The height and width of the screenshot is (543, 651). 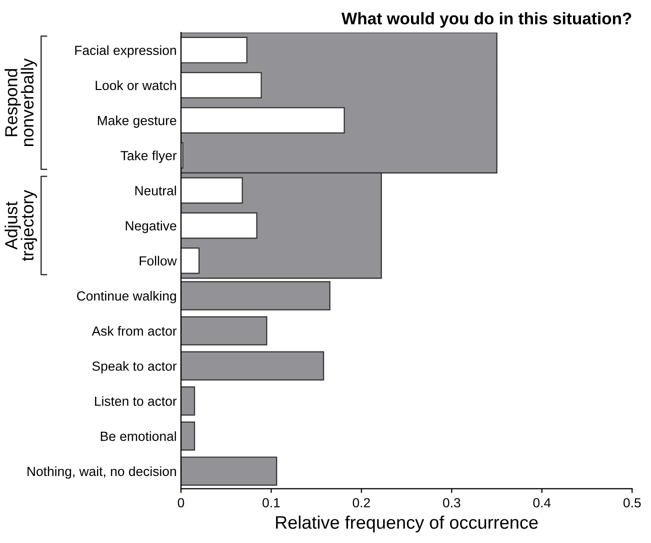 I want to click on x-tick-label: 0.2, so click(x=361, y=503).